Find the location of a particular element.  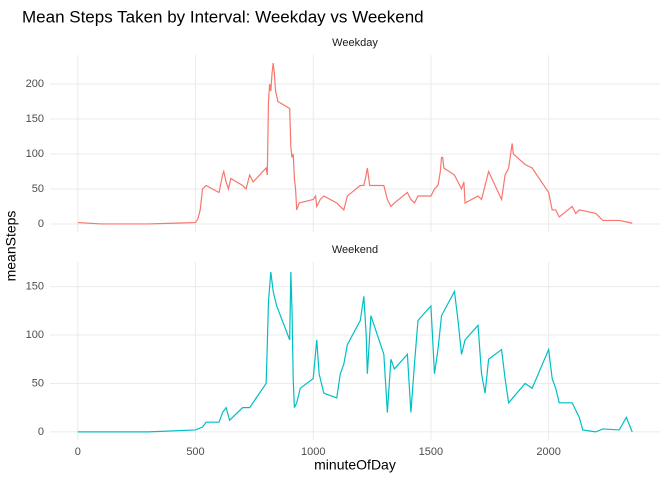

panel-title: Weekend is located at coordinates (355, 250).